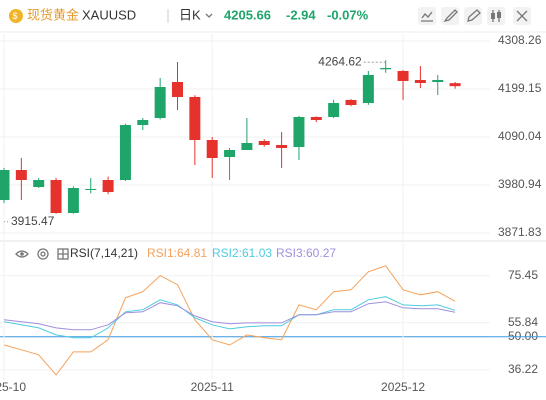 Image resolution: width=546 pixels, height=400 pixels. What do you see at coordinates (209, 15) in the screenshot?
I see `dropdown-arrow` at bounding box center [209, 15].